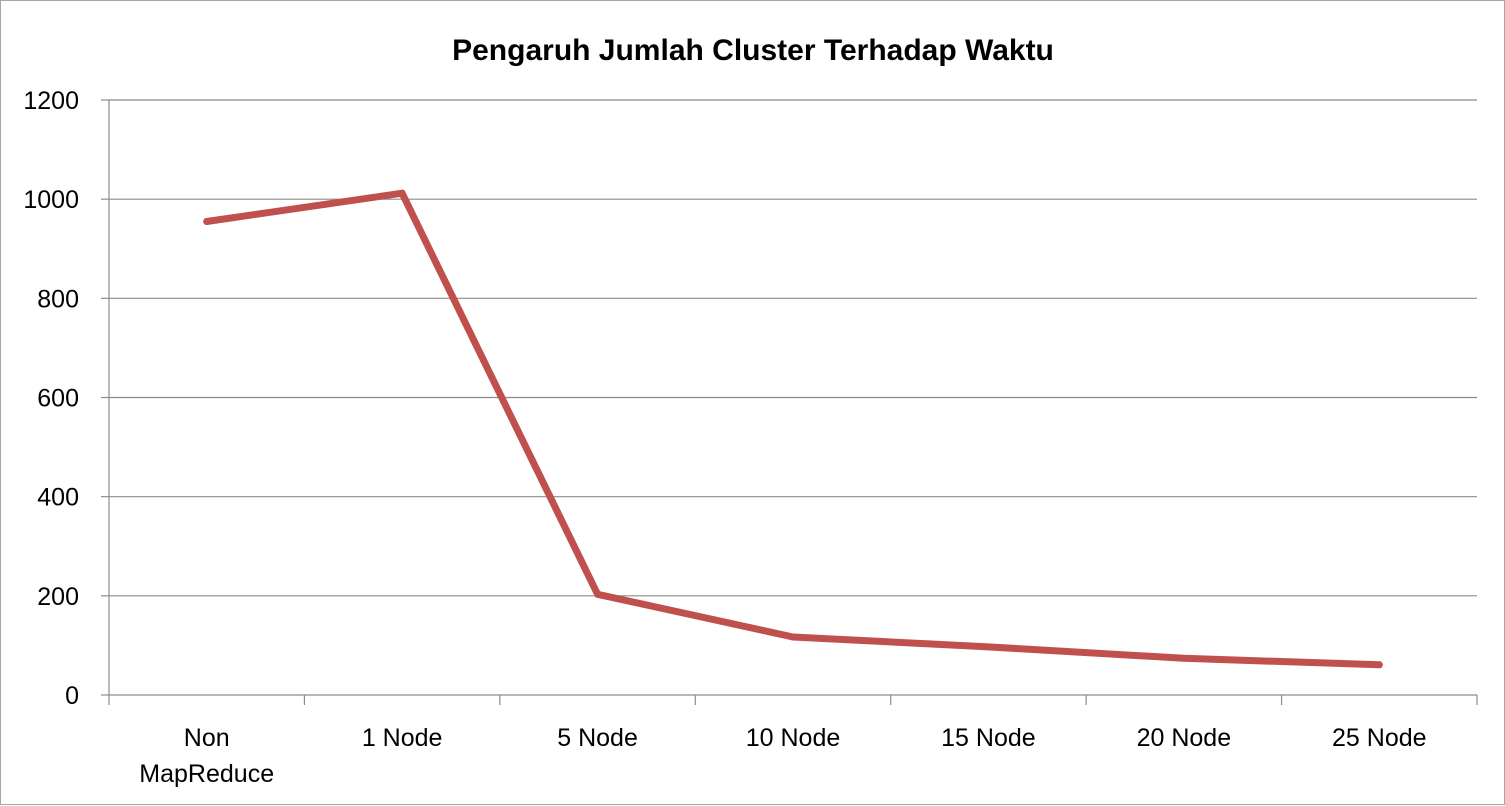  Describe the element at coordinates (58, 399) in the screenshot. I see `y-tick-label-600: 600` at that location.